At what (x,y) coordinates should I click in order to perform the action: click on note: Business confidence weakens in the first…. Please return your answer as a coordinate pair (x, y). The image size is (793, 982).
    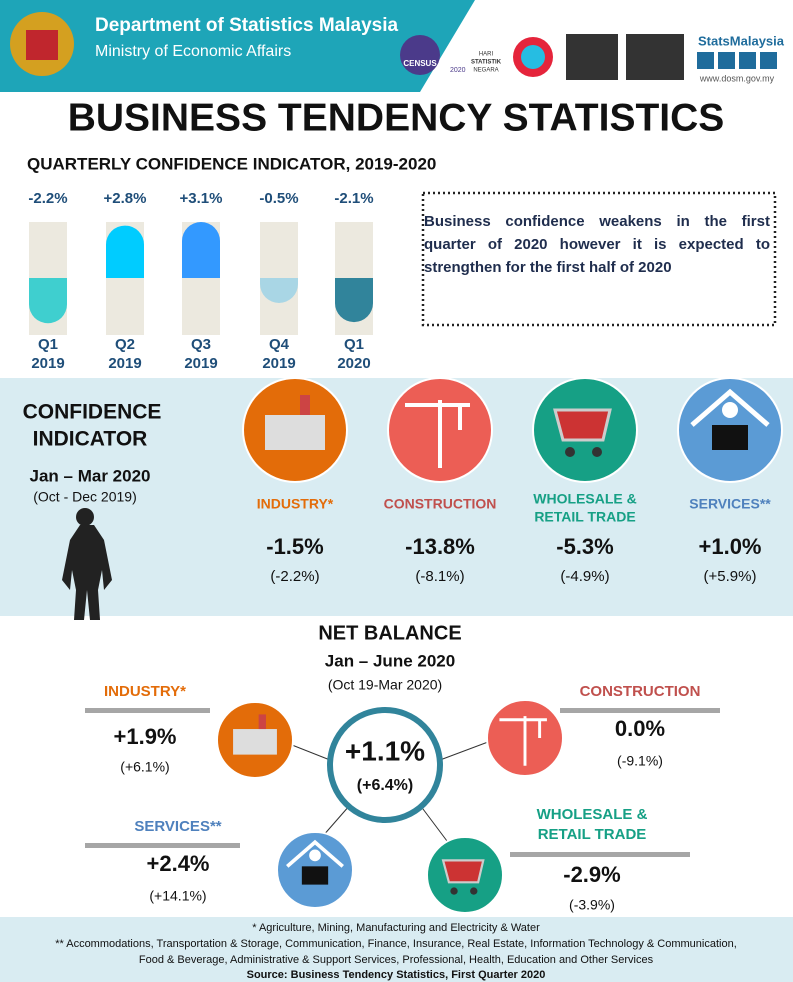
    Looking at the image, I should click on (597, 244).